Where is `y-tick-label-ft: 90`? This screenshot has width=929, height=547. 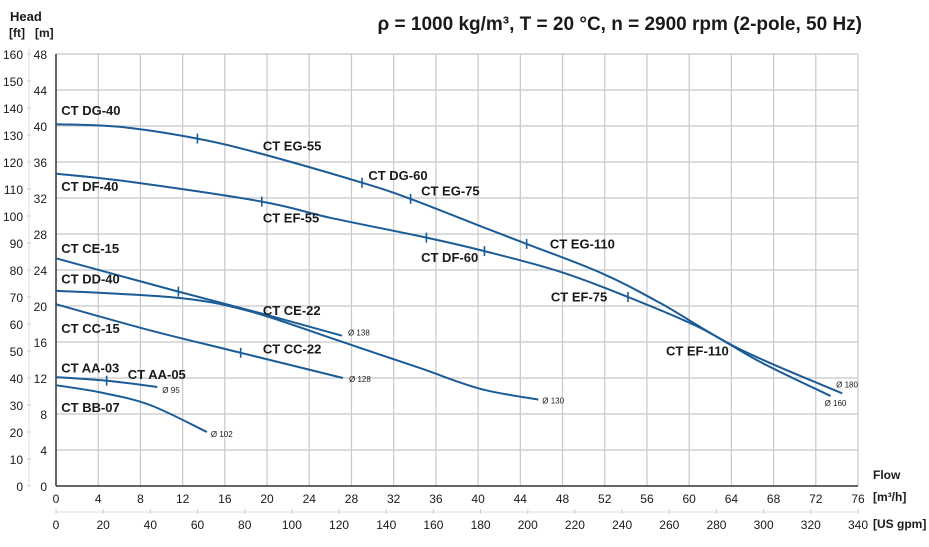
y-tick-label-ft: 90 is located at coordinates (17, 244).